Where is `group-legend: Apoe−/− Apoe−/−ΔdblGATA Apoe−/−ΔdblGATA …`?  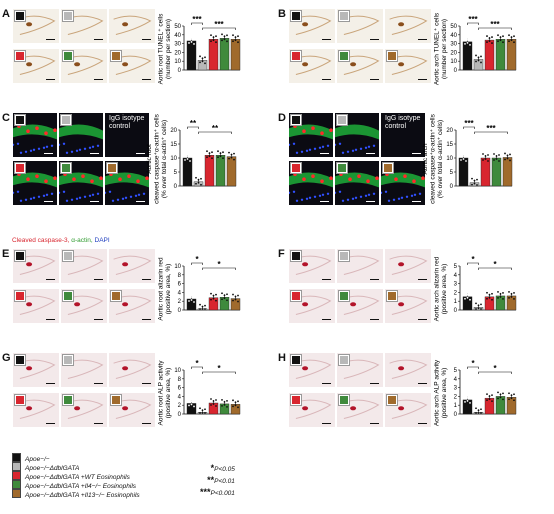 group-legend: Apoe−/− Apoe−/−ΔdblGATA Apoe−/−ΔdblGATA … is located at coordinates (76, 476).